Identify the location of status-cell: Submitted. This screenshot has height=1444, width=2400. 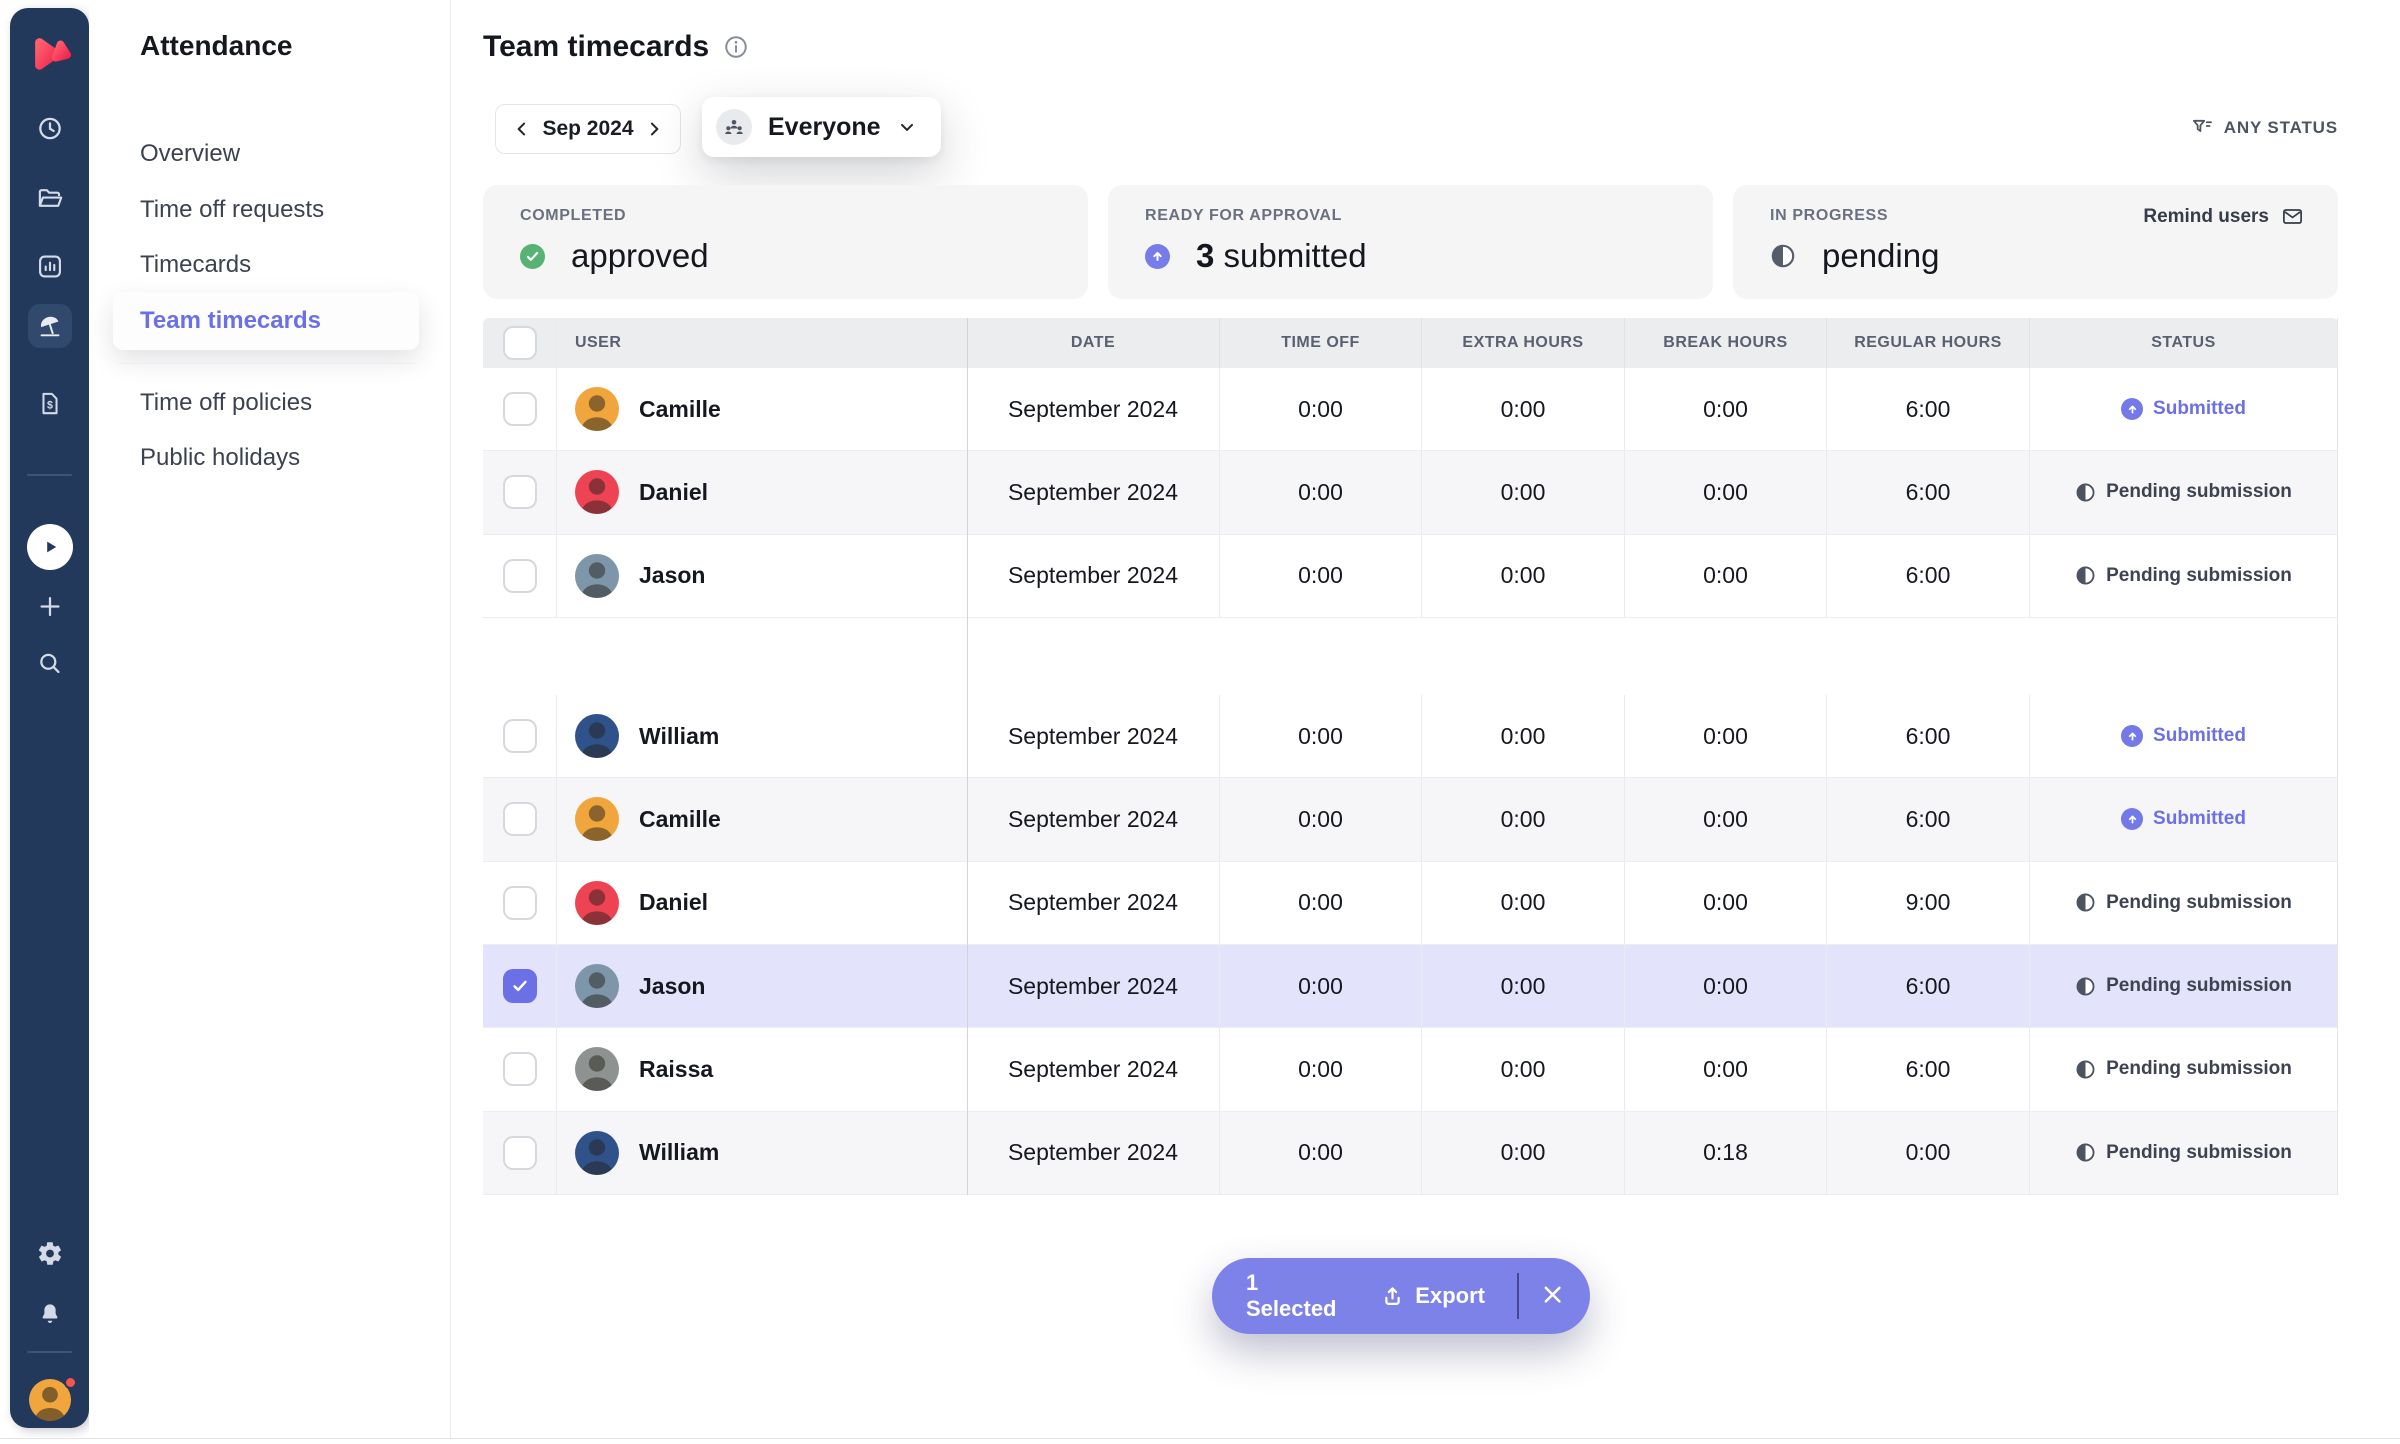
(2183, 409).